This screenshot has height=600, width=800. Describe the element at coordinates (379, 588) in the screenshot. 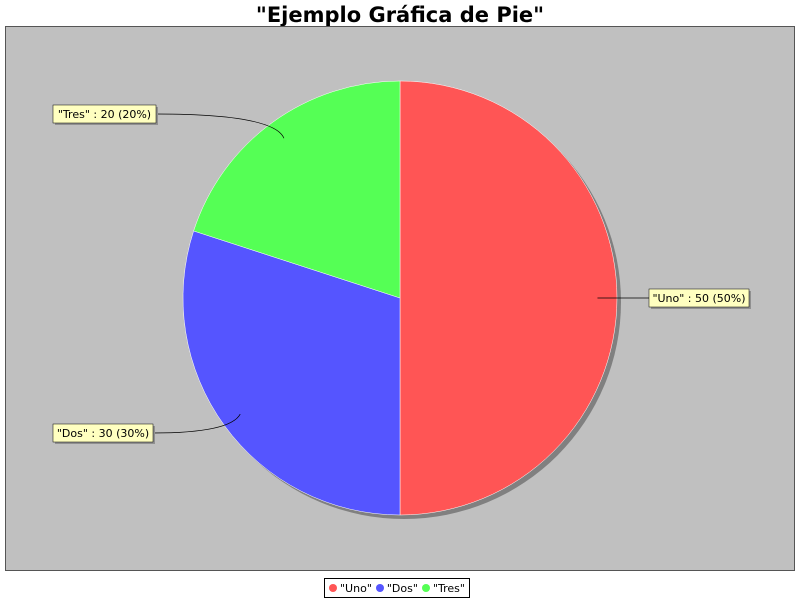

I see `legend-swatch-dos` at that location.